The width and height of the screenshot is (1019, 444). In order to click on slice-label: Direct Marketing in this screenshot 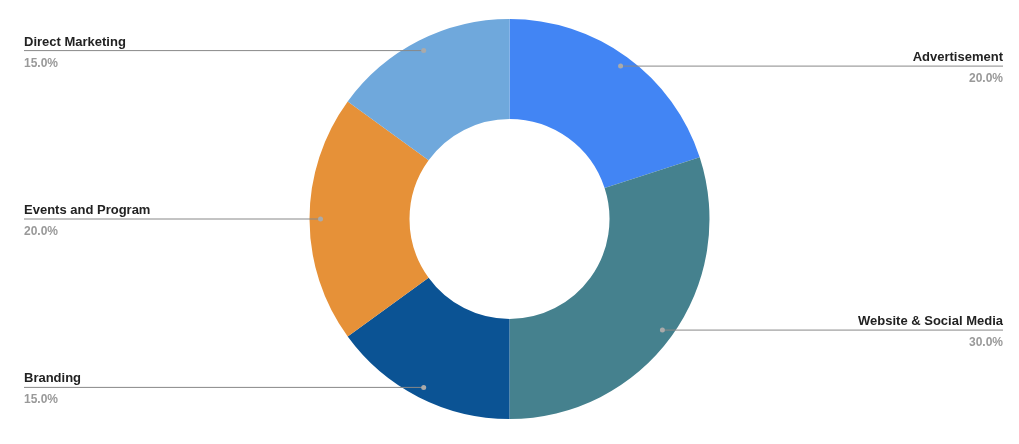, I will do `click(75, 41)`.